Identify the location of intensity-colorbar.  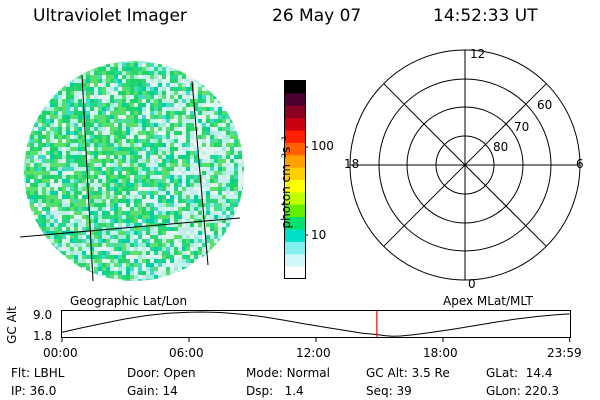
(296, 180).